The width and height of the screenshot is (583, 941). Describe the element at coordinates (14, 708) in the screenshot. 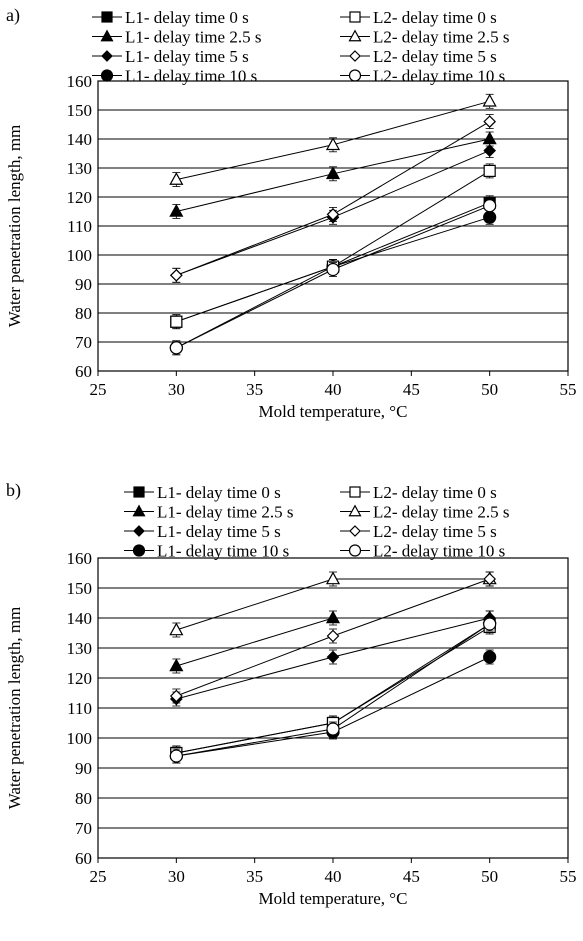

I see `y-axis-label: Water penetration length, mm` at that location.